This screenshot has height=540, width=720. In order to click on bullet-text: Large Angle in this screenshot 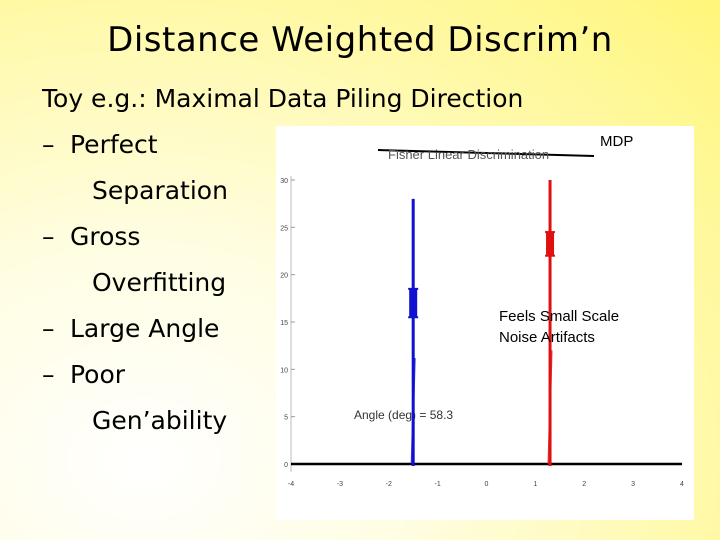, I will do `click(145, 328)`.